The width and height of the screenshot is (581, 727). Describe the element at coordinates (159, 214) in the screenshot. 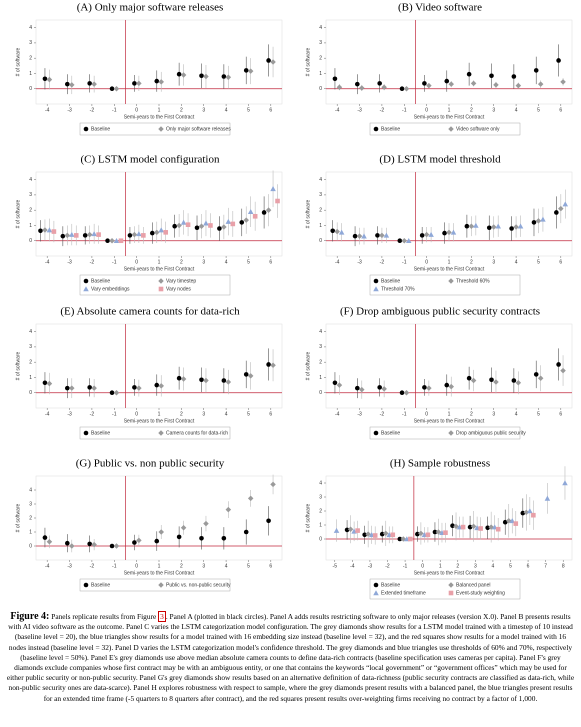

I see `plot-frame` at that location.